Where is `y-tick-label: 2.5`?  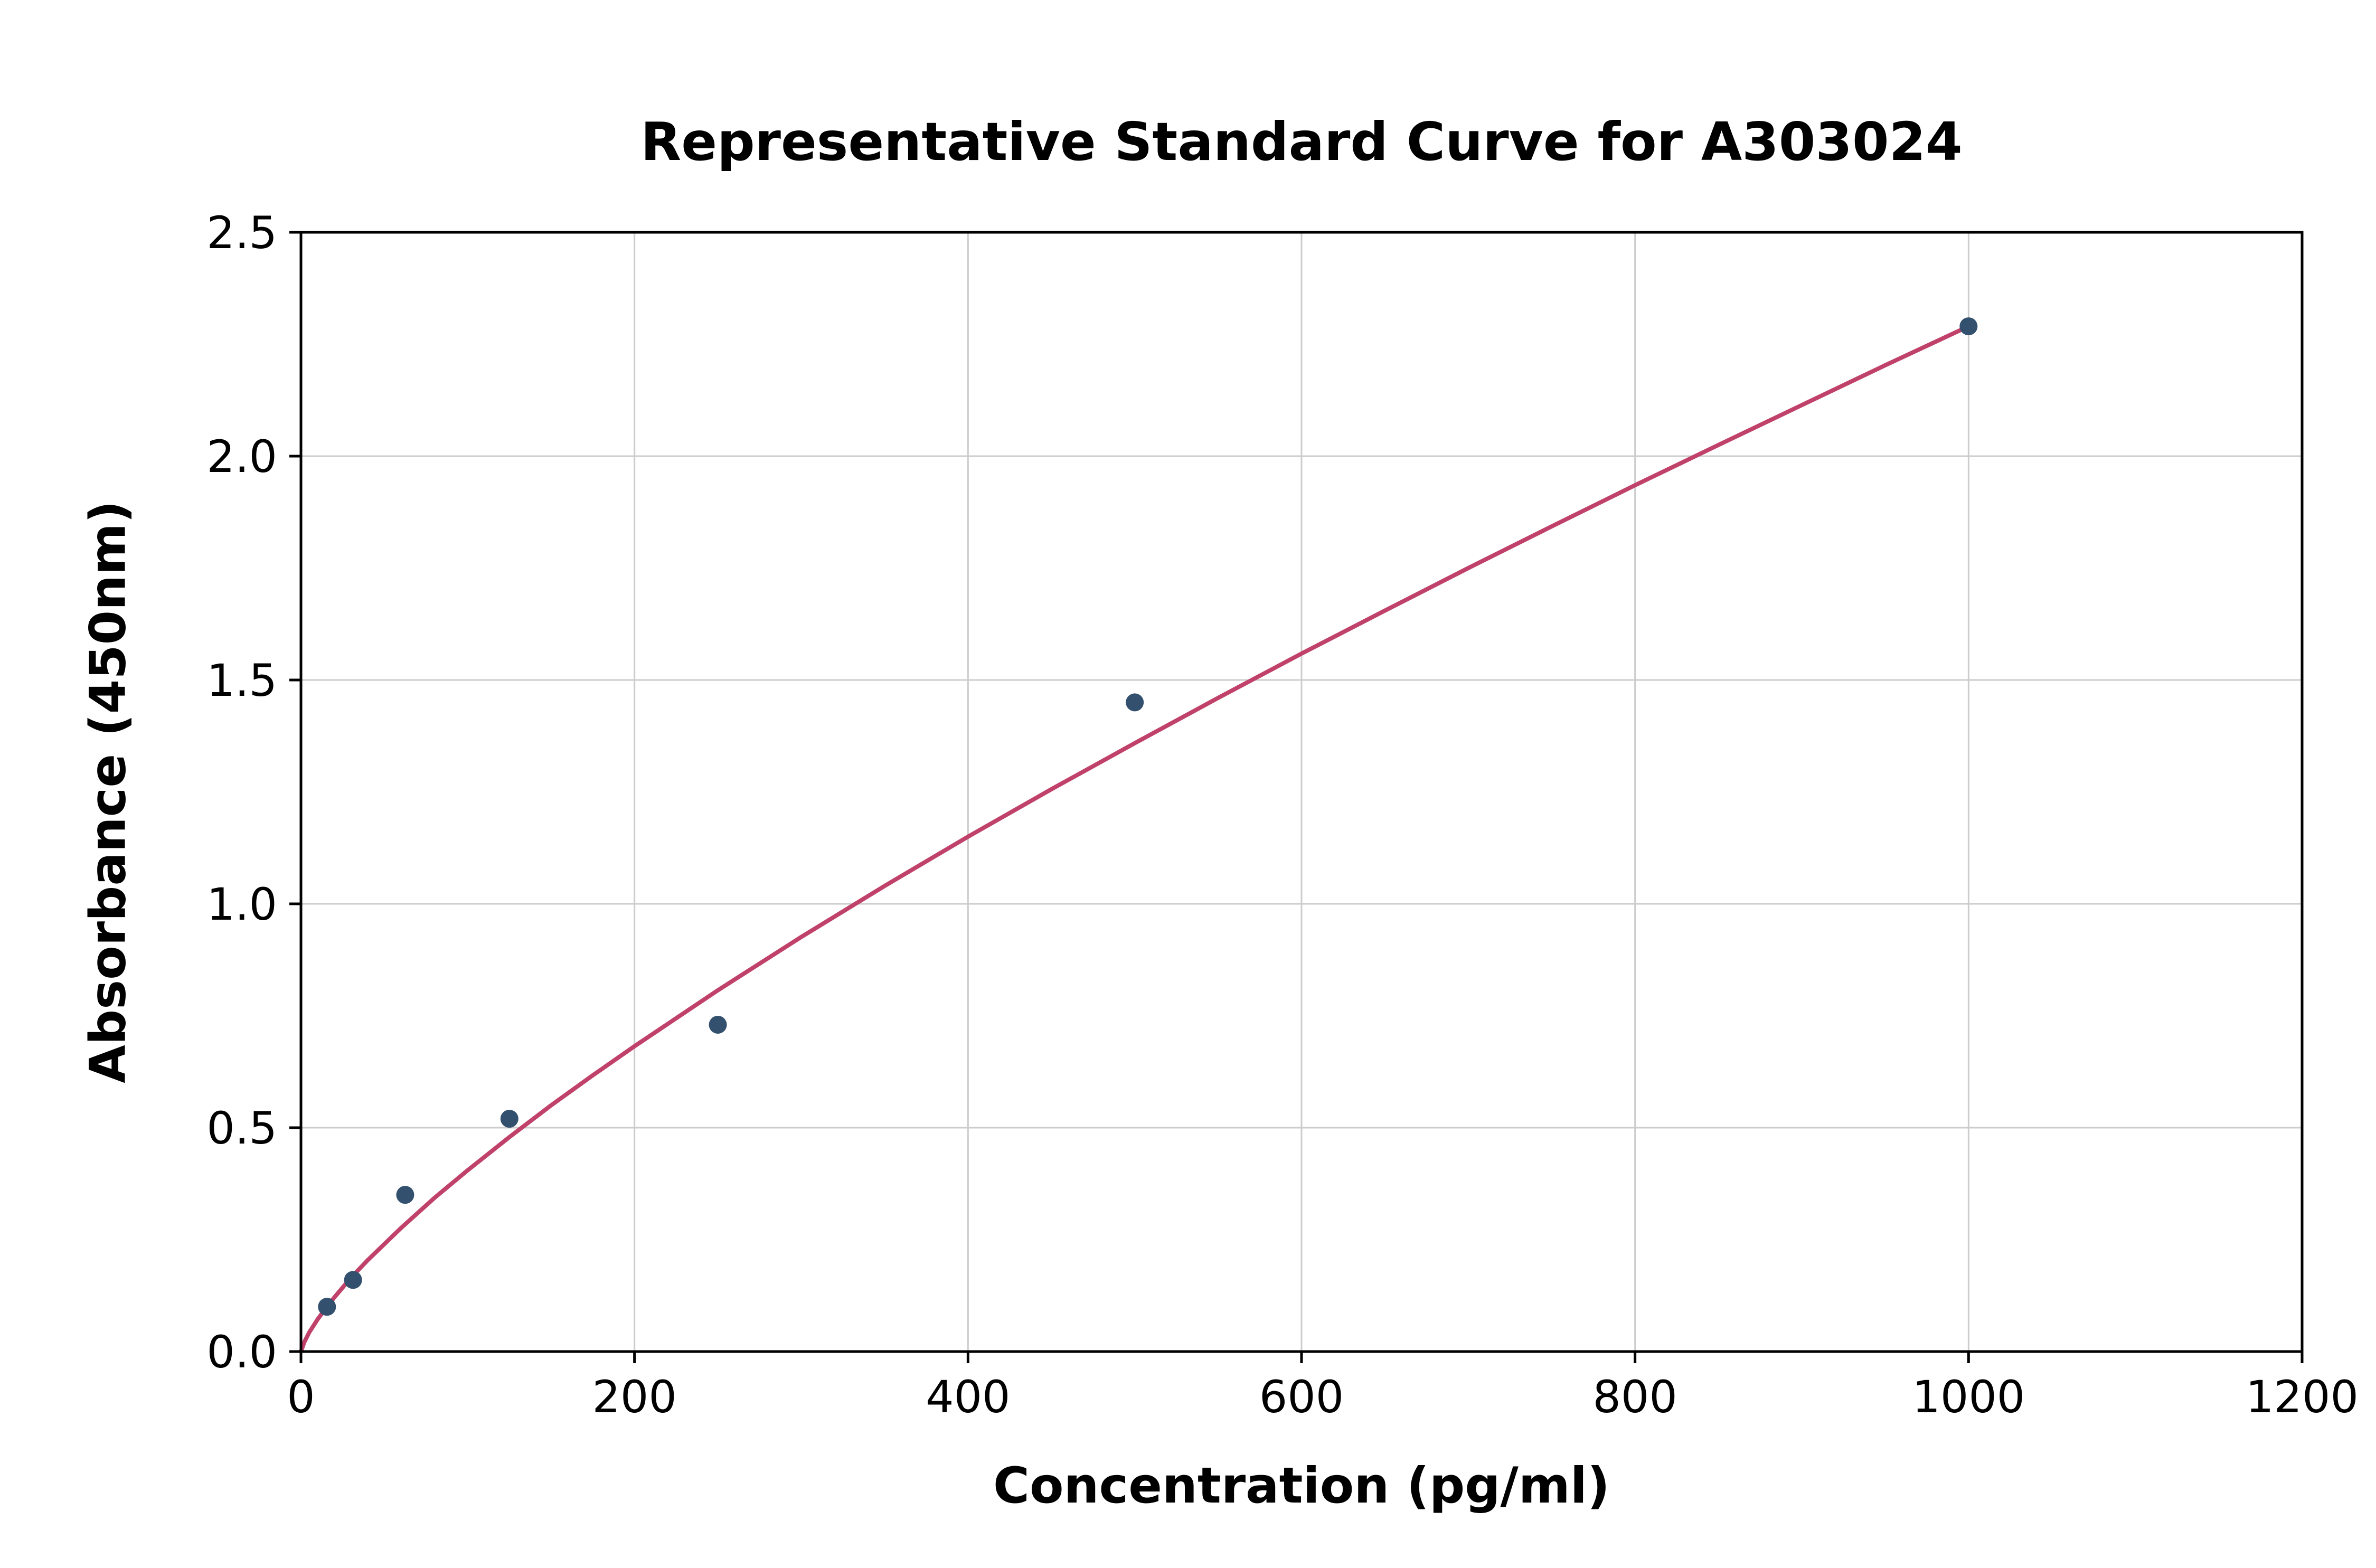
y-tick-label: 2.5 is located at coordinates (242, 233).